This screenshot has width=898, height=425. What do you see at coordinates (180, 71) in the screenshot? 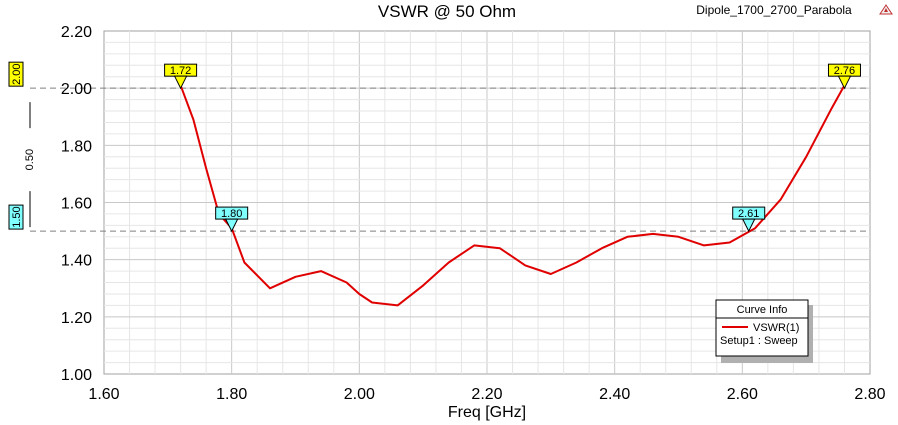
I see `marker-label: 1.72` at bounding box center [180, 71].